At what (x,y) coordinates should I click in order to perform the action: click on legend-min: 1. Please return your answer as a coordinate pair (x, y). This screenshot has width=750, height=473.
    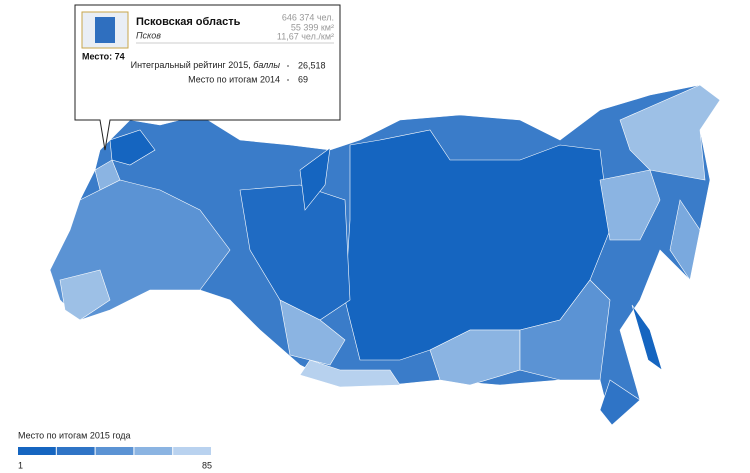
    Looking at the image, I should click on (20, 465).